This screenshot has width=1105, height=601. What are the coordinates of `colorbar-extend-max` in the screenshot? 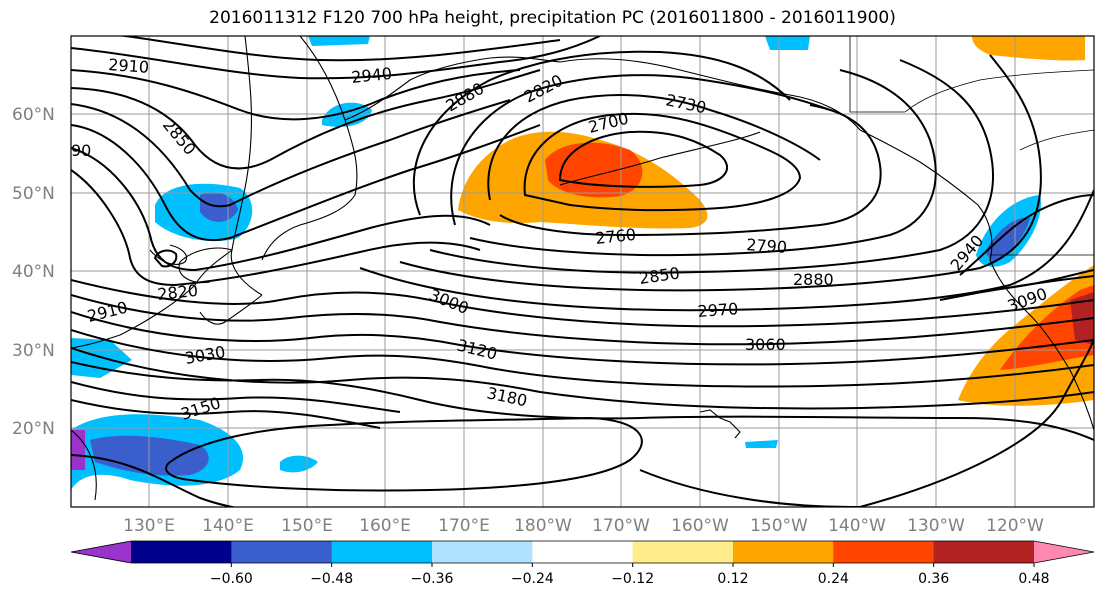 It's located at (1064, 552).